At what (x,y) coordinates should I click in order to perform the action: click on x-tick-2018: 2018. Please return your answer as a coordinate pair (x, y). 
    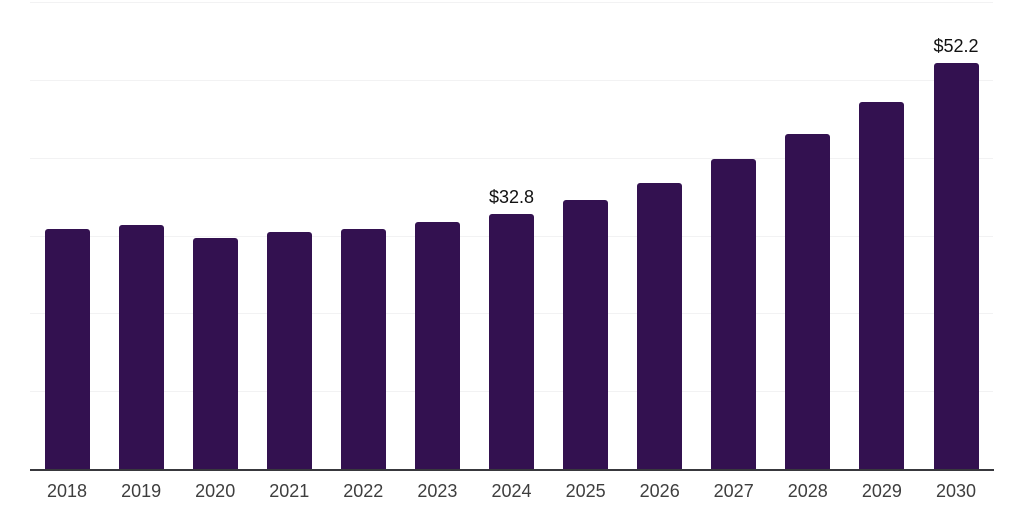
    Looking at the image, I should click on (67, 491).